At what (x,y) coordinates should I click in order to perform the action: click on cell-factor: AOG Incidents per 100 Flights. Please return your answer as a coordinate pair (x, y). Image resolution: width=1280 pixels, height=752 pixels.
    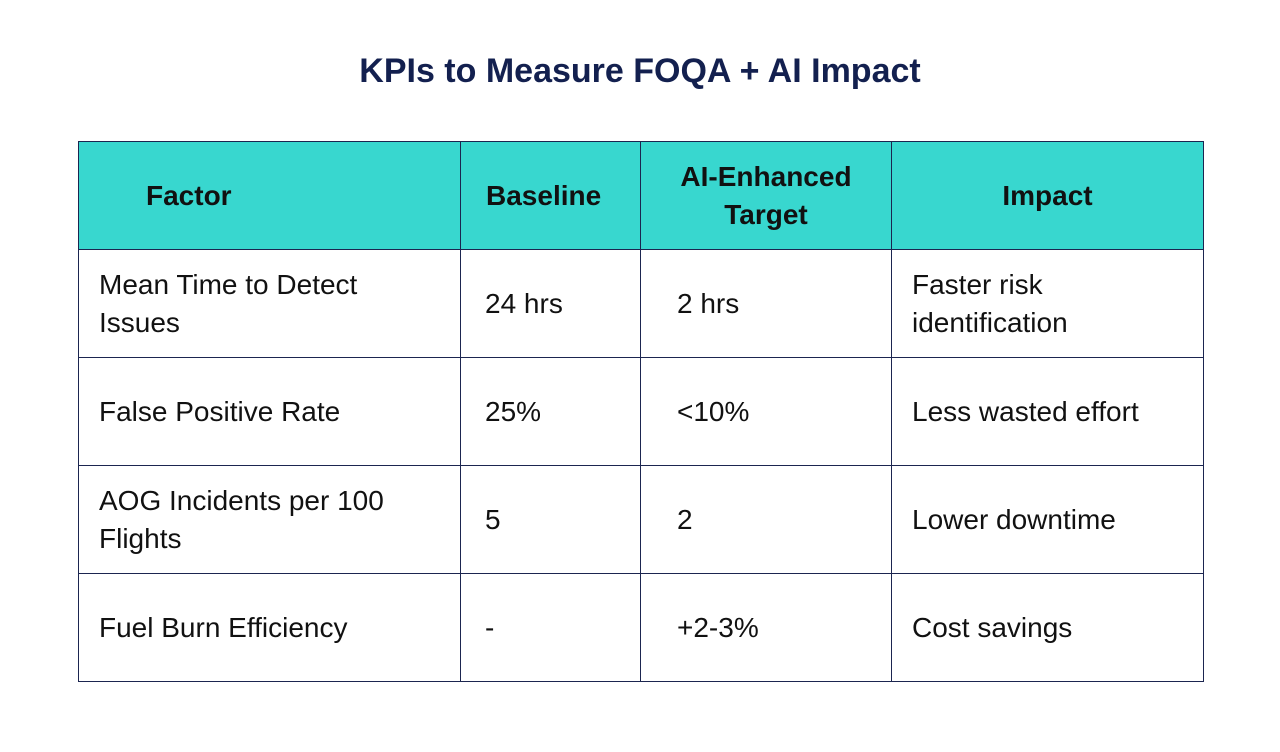
    Looking at the image, I should click on (269, 519).